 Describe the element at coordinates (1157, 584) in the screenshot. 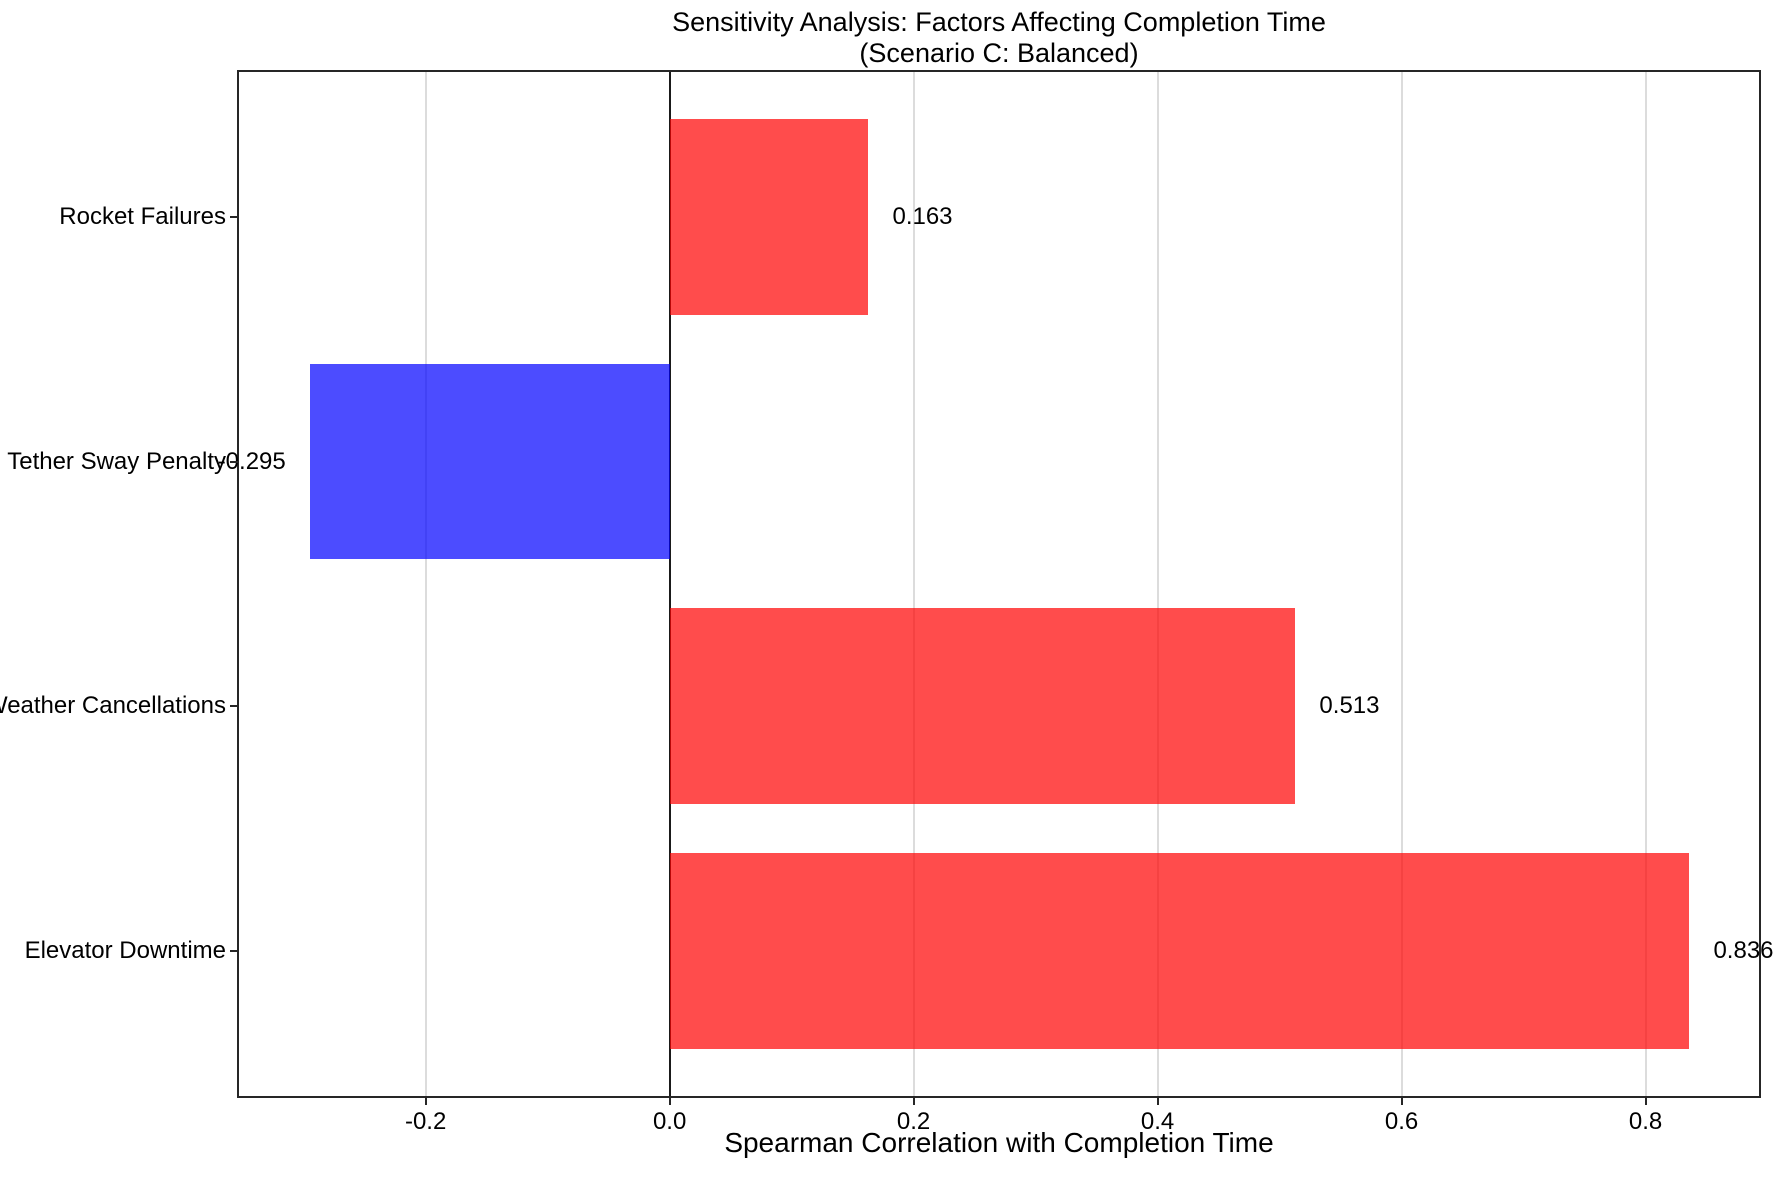

I see `gridline-x-0.4` at that location.